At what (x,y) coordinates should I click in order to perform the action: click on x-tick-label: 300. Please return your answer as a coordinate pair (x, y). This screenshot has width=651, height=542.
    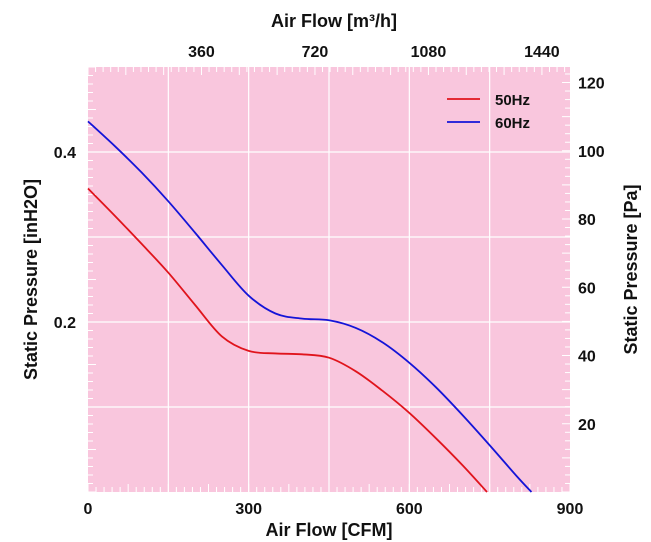
    Looking at the image, I should click on (248, 509).